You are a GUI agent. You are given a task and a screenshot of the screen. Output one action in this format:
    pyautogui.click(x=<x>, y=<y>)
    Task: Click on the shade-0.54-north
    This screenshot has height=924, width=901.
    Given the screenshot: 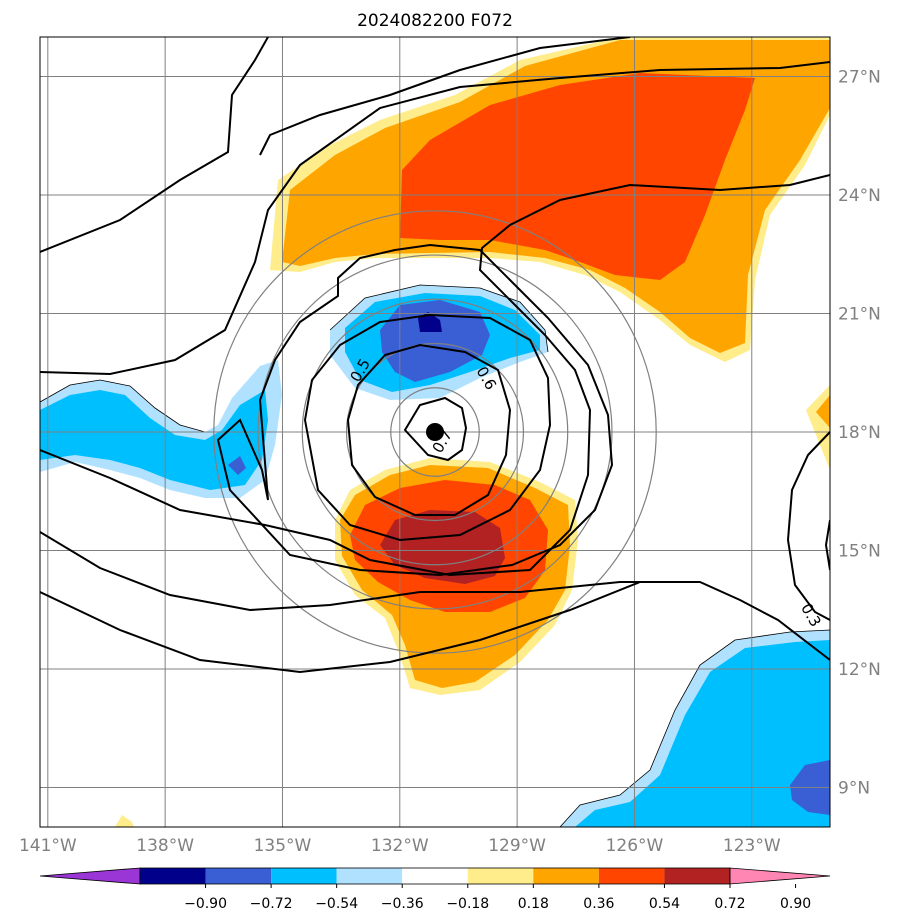 What is the action you would take?
    pyautogui.click(x=577, y=176)
    